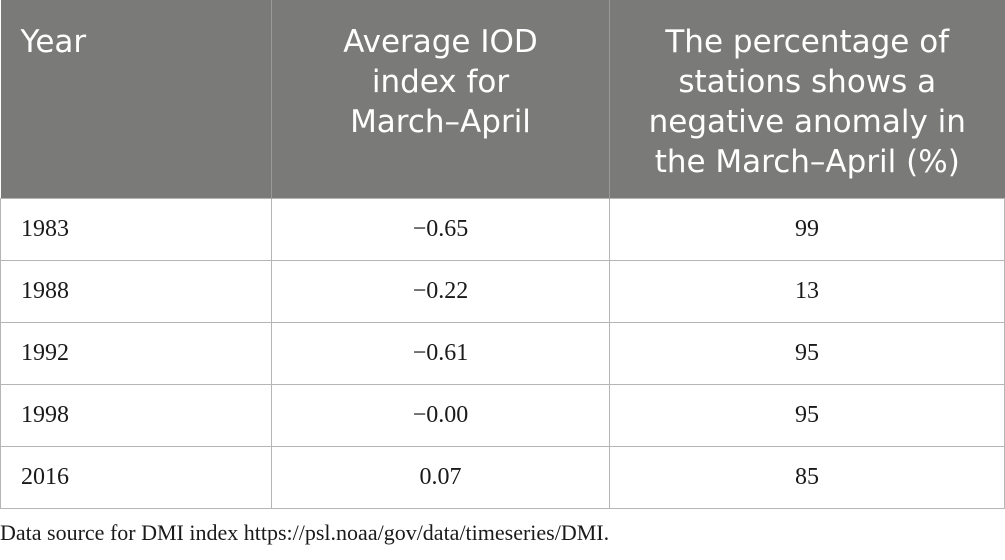  Describe the element at coordinates (136, 99) in the screenshot. I see `header-year: Year` at that location.